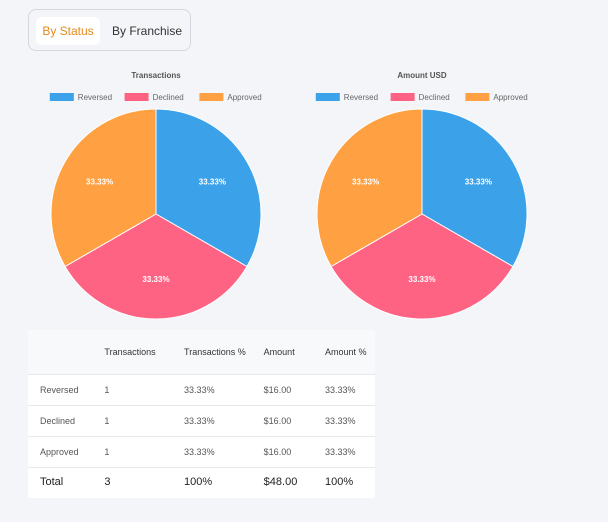 The image size is (608, 522). What do you see at coordinates (198, 482) in the screenshot?
I see `total-transactions-percent: 100%` at bounding box center [198, 482].